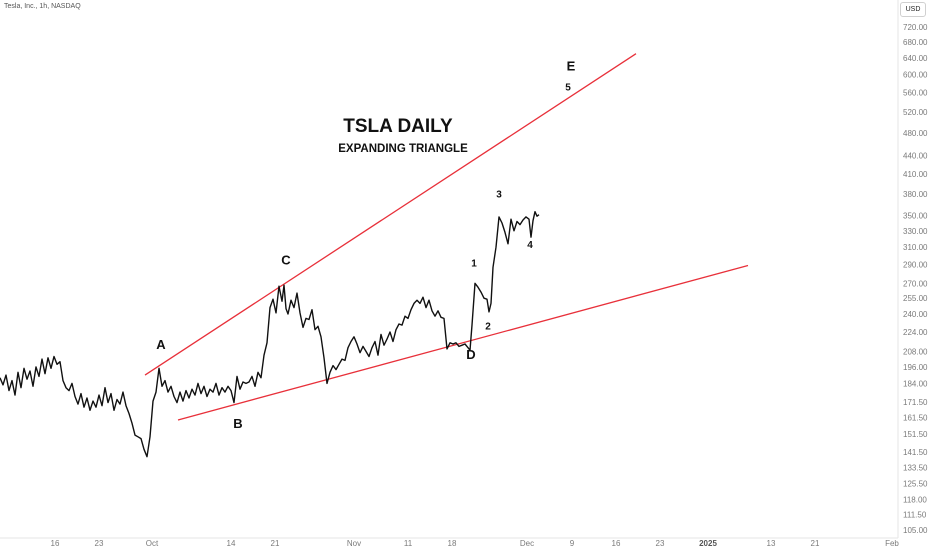 The height and width of the screenshot is (550, 932). Describe the element at coordinates (915, 383) in the screenshot. I see `y-tick-label: 184.00` at that location.